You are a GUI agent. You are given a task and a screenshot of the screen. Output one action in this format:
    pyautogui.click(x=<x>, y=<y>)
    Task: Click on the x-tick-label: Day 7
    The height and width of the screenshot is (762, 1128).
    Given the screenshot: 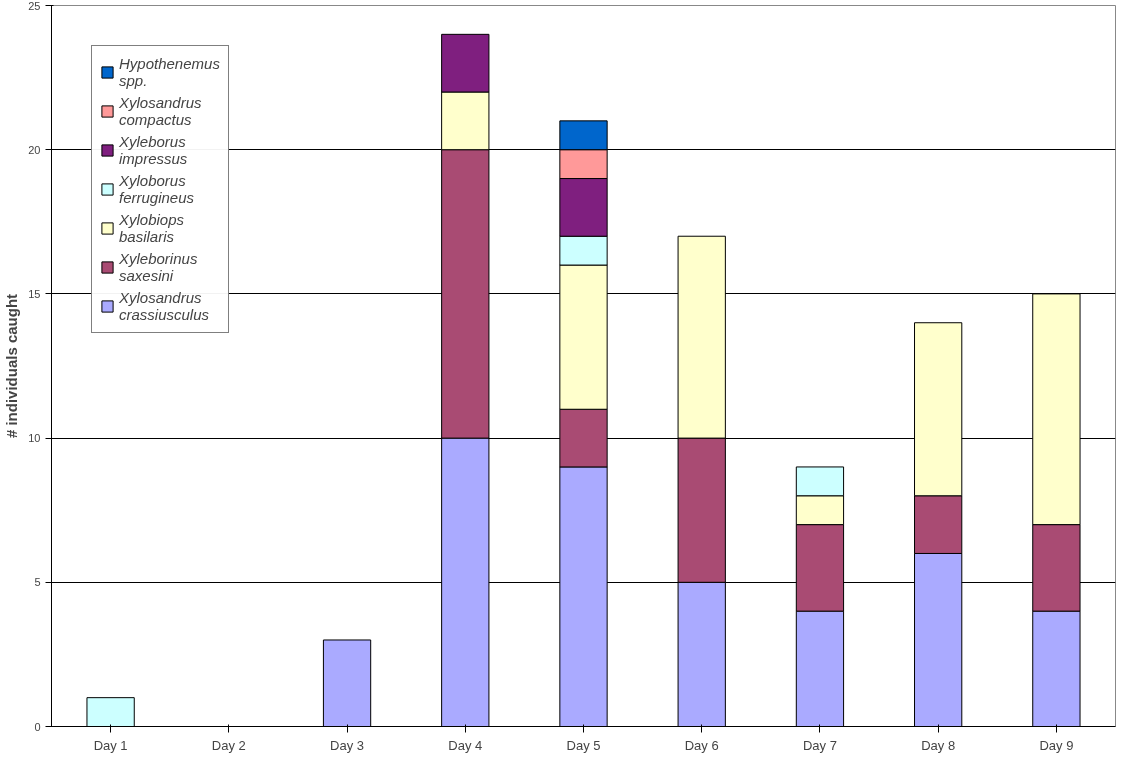 What is the action you would take?
    pyautogui.click(x=819, y=745)
    